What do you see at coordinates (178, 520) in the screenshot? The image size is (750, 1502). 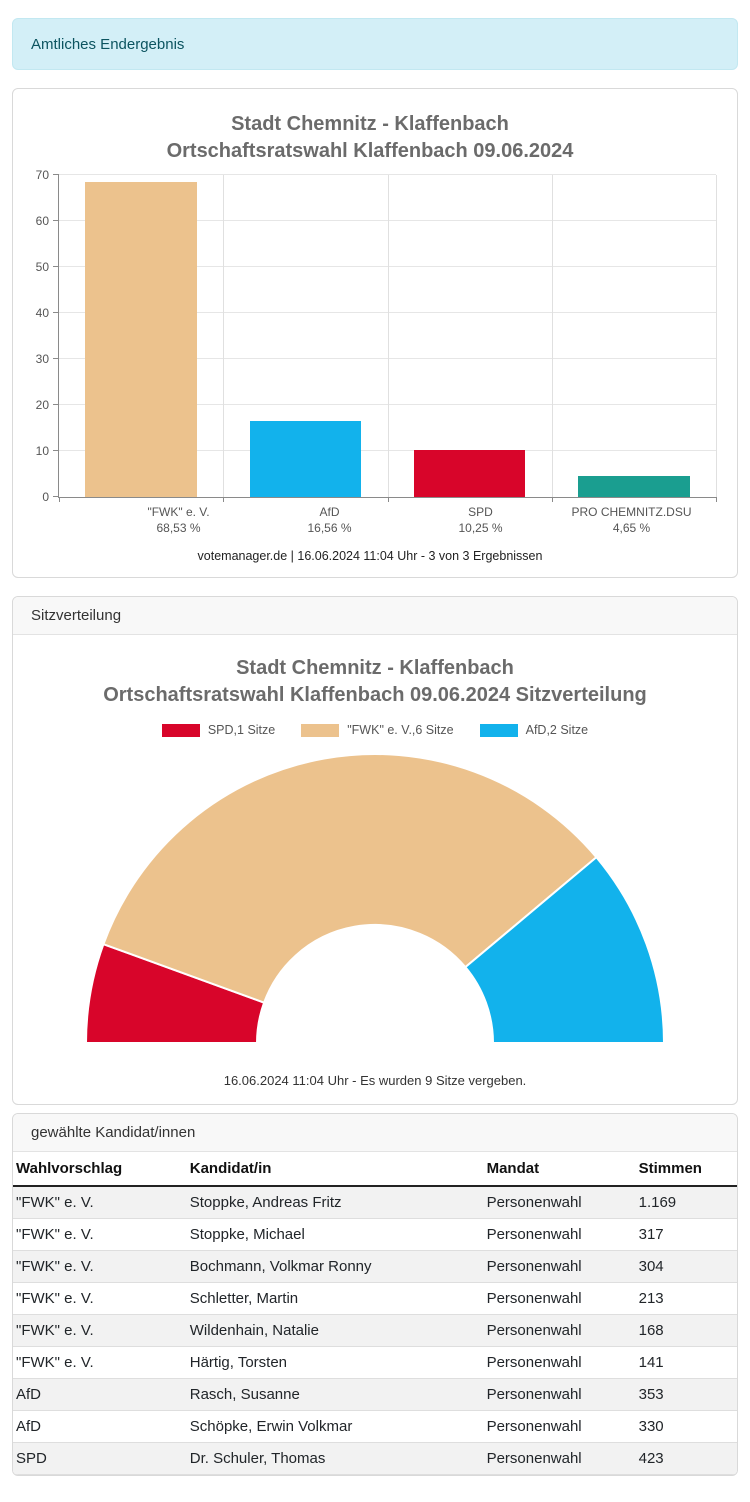 I see `category-label: "FWK" e. V. 68,53 %` at bounding box center [178, 520].